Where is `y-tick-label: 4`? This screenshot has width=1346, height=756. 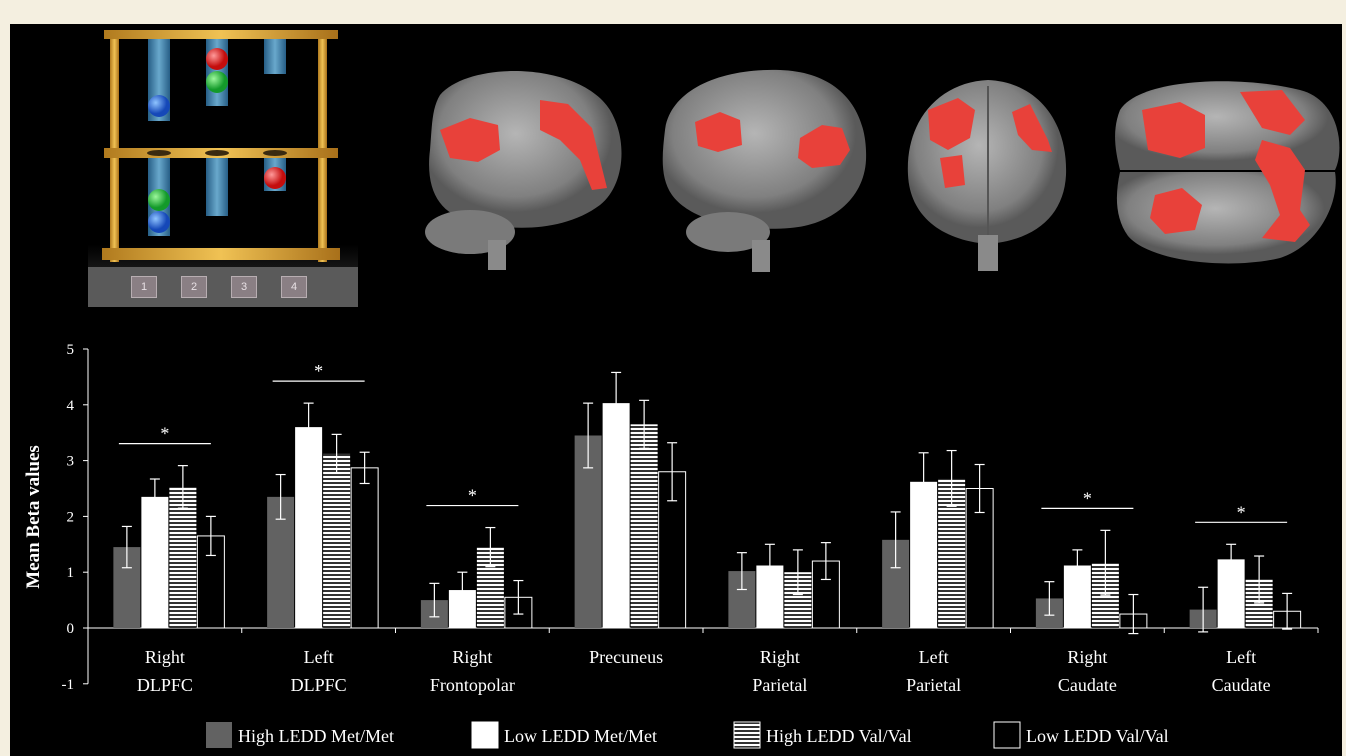
y-tick-label: 4 is located at coordinates (71, 406).